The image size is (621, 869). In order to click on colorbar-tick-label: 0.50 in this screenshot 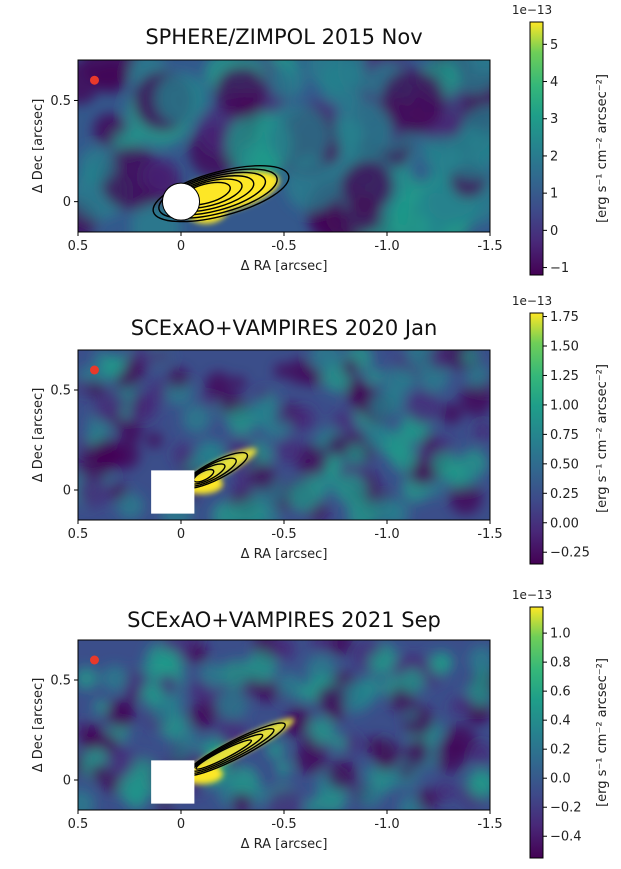, I will do `click(564, 464)`.